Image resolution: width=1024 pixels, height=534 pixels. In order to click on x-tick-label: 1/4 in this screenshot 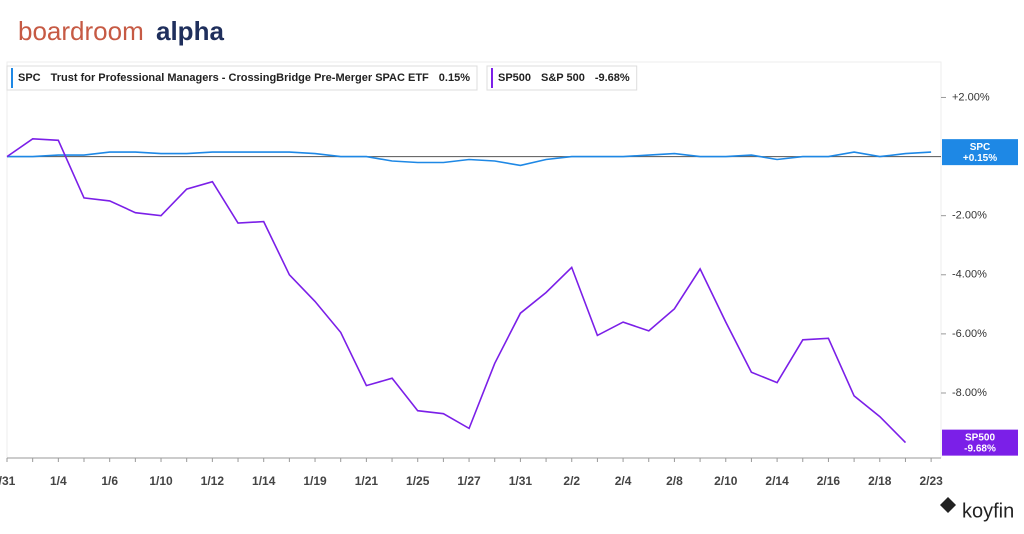, I will do `click(58, 481)`.